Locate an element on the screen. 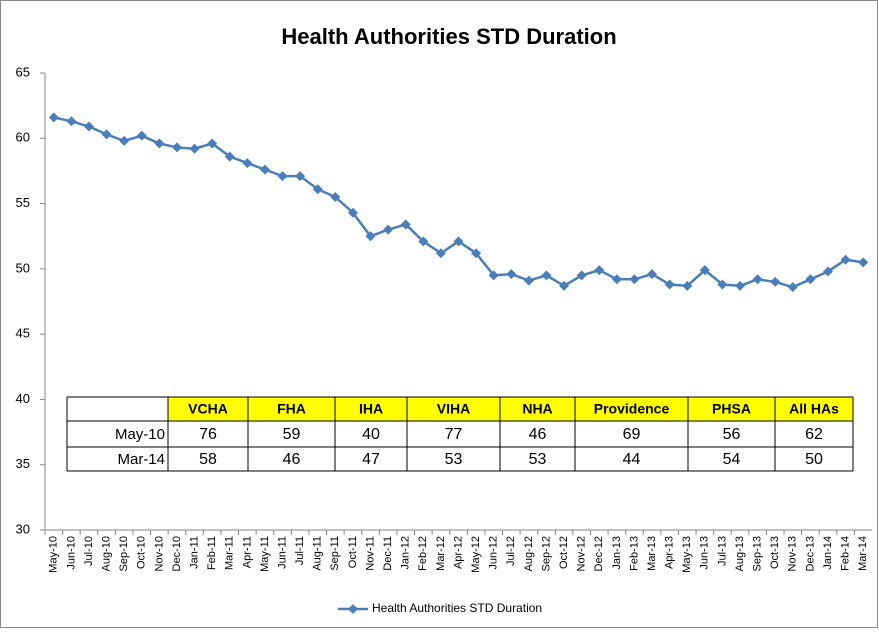 The height and width of the screenshot is (634, 879). table-cell: 47 is located at coordinates (371, 459).